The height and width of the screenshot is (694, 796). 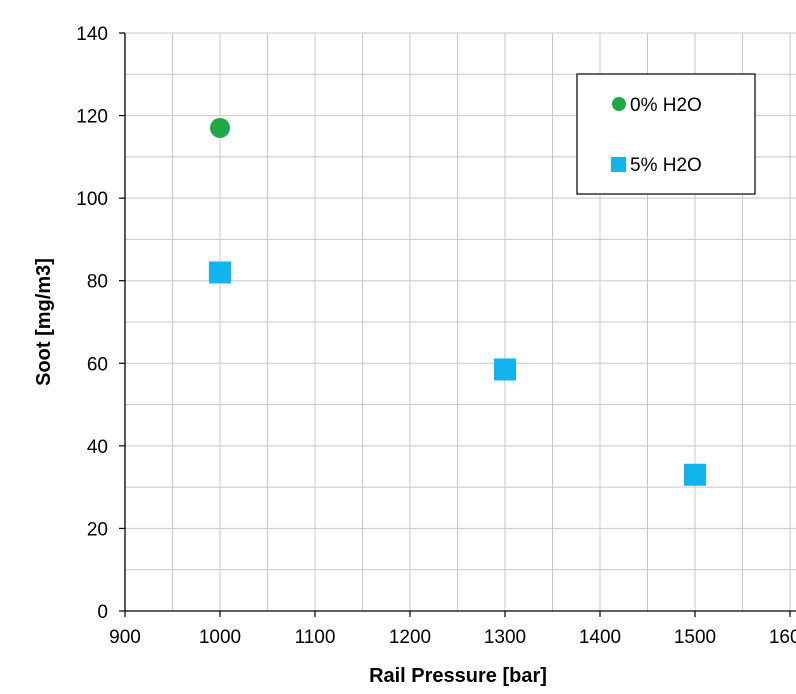 What do you see at coordinates (458, 676) in the screenshot?
I see `x-axis-title: Rail Pressure [bar]` at bounding box center [458, 676].